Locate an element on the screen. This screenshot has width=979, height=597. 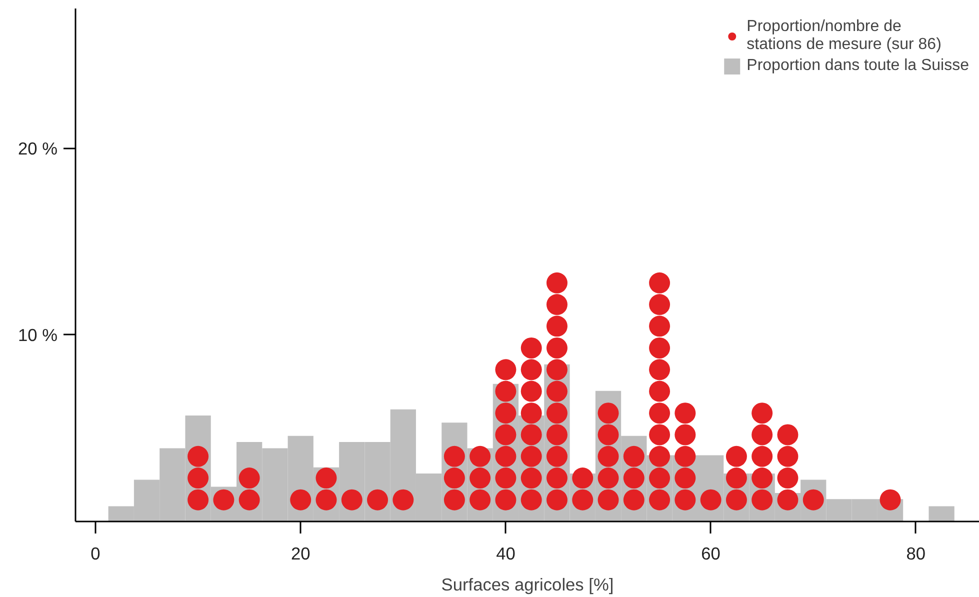
x-tick-label: 20 is located at coordinates (300, 554).